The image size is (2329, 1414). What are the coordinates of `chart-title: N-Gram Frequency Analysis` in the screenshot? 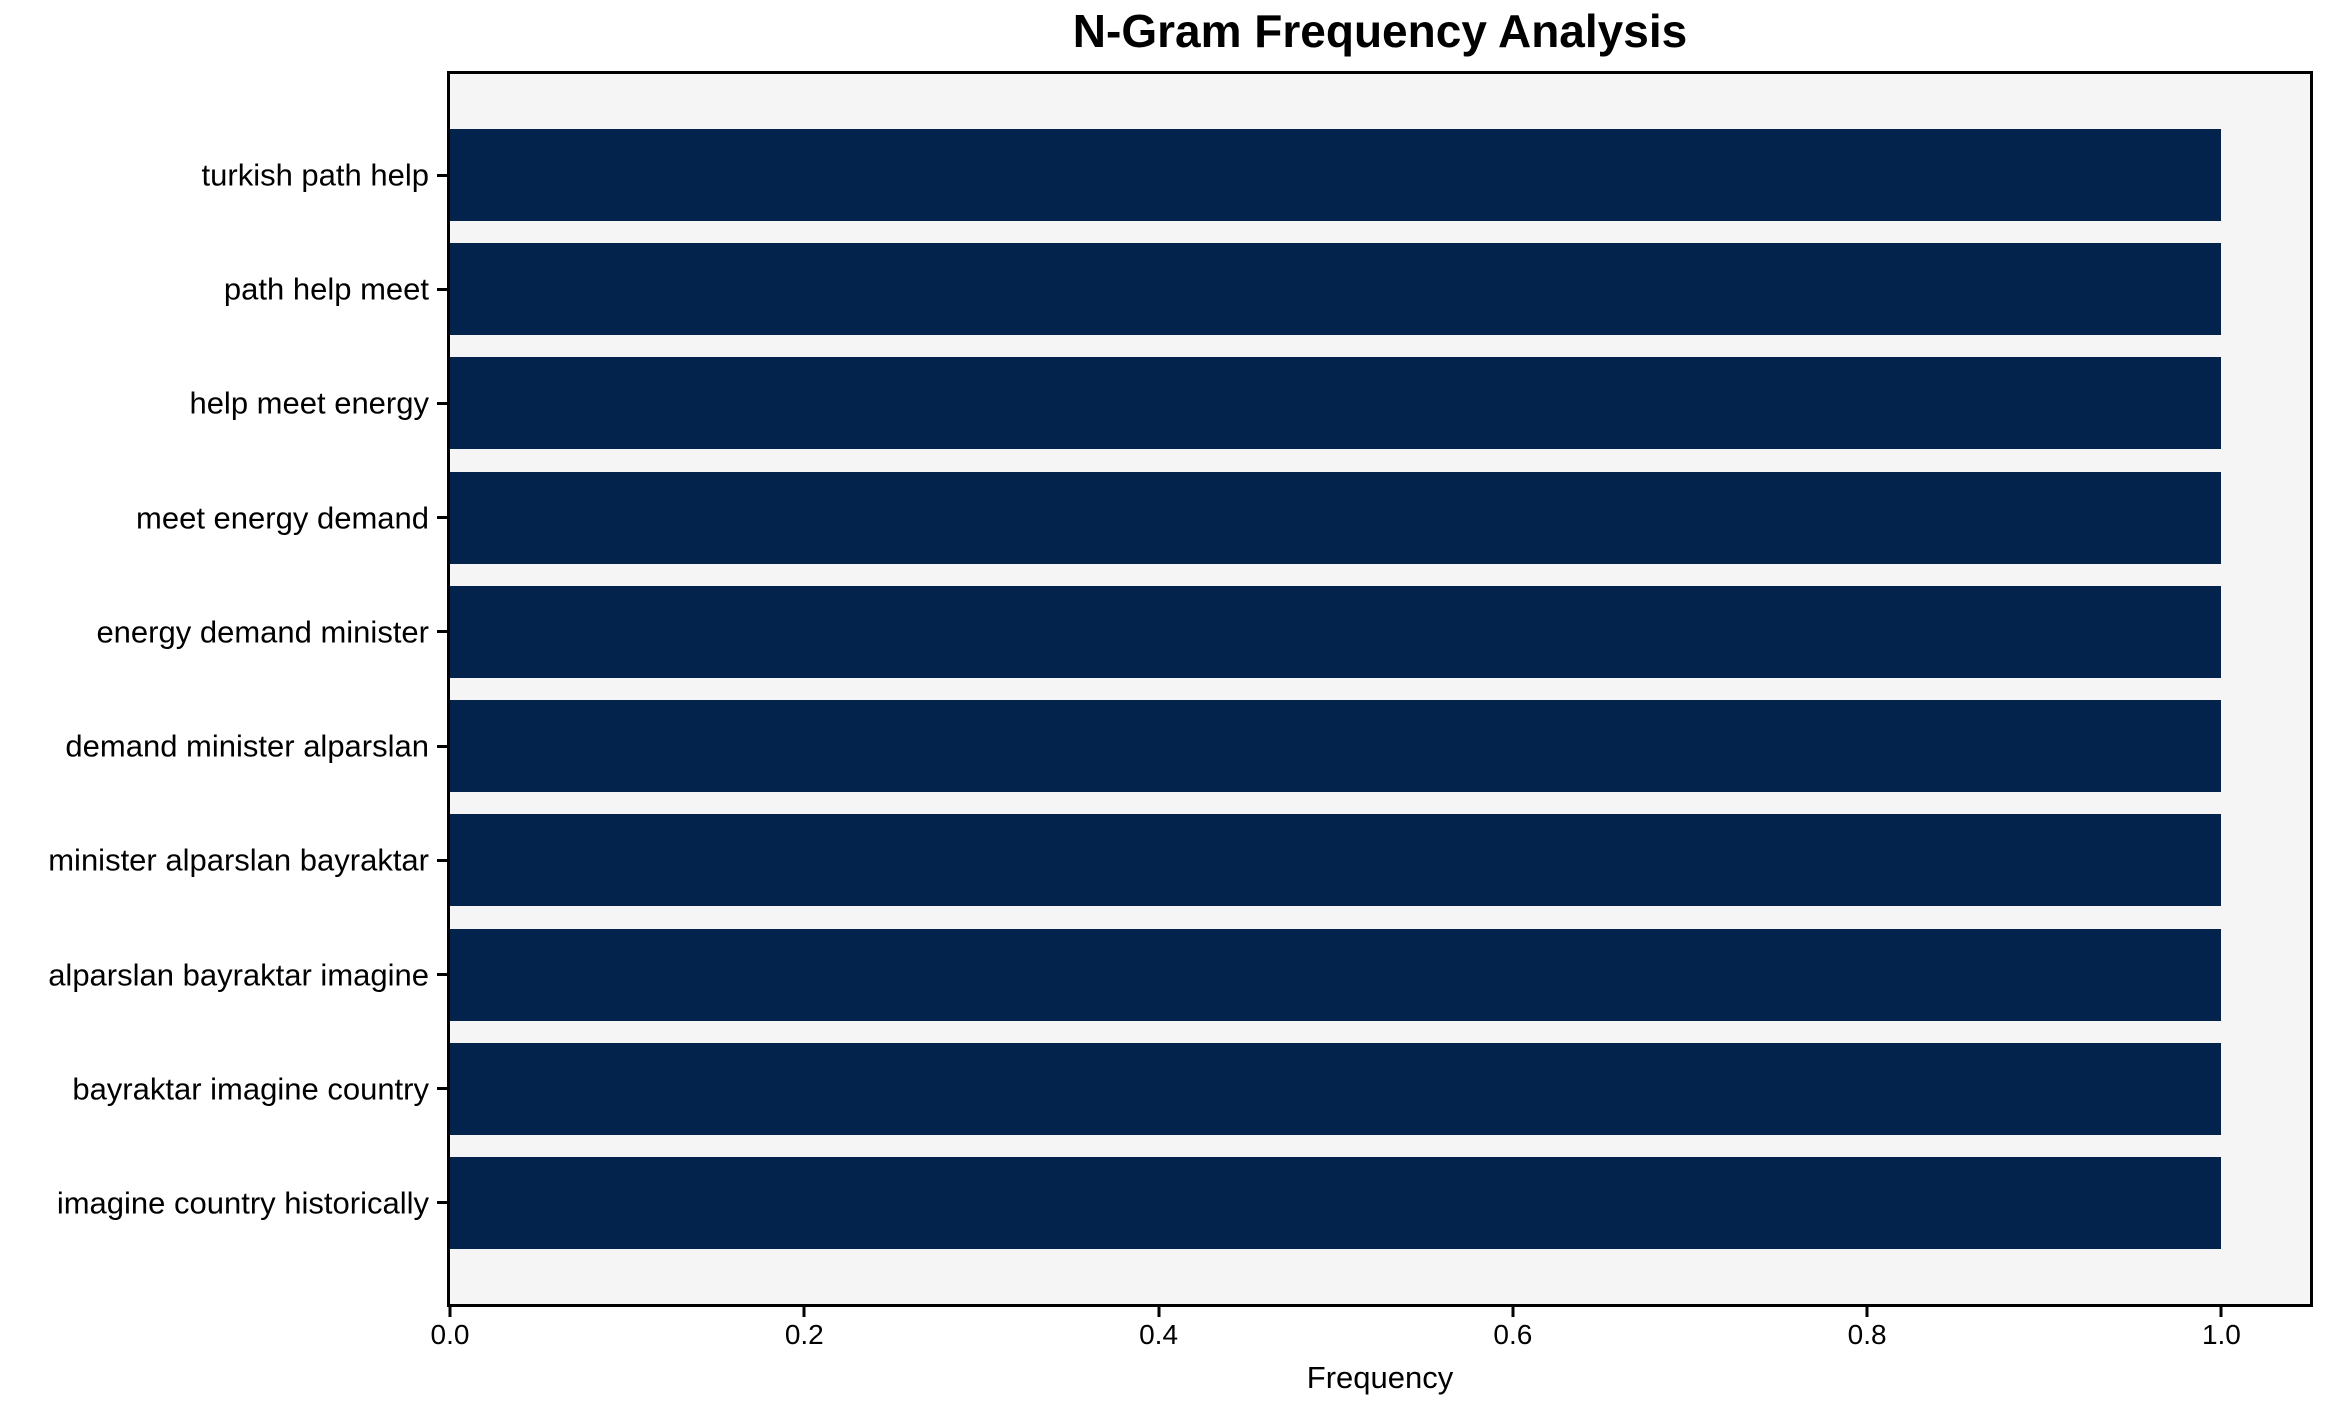 It's located at (1380, 31).